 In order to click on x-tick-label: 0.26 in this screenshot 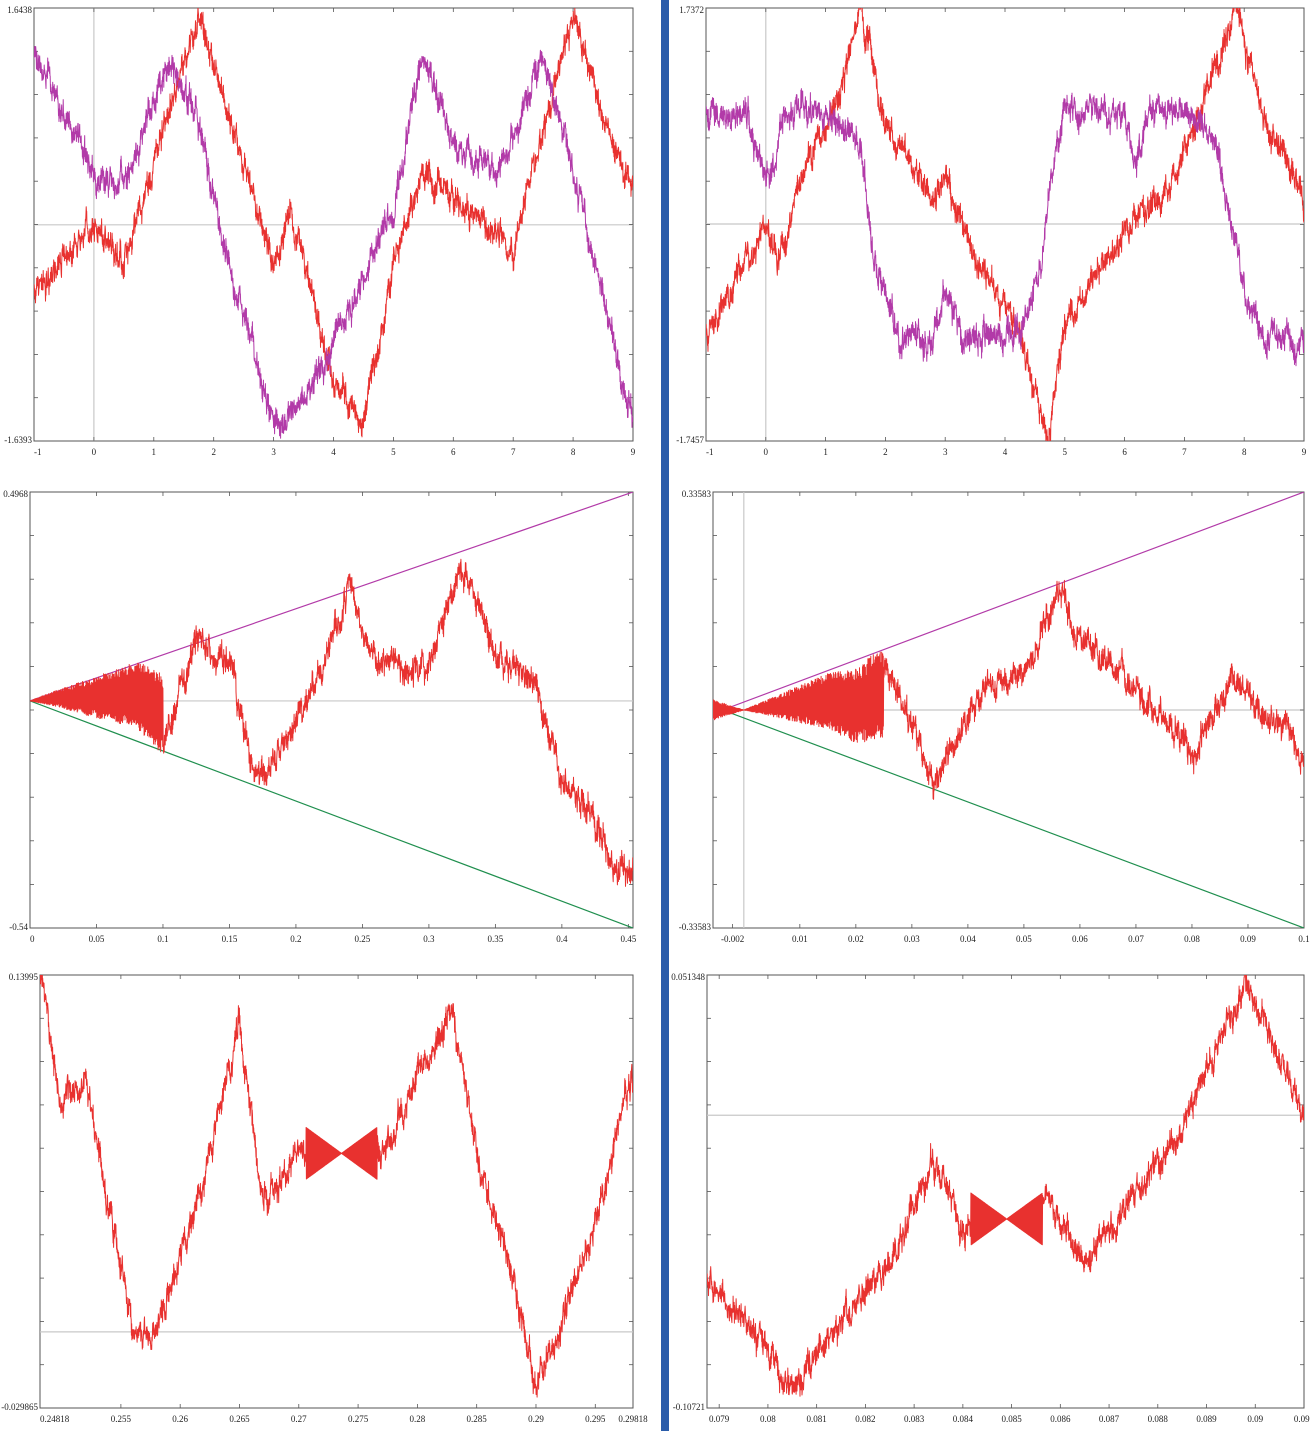, I will do `click(180, 1419)`.